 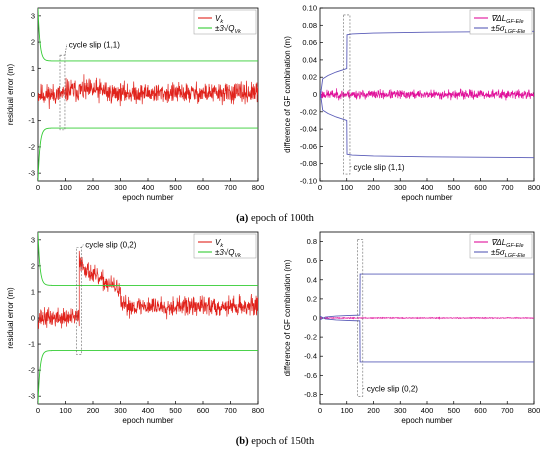 I want to click on y-tick-label: 0.4, so click(x=312, y=279).